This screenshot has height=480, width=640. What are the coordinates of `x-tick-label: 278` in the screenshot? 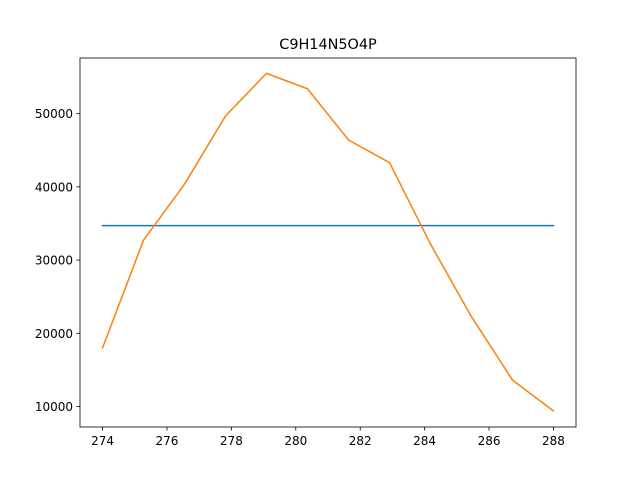 It's located at (231, 441).